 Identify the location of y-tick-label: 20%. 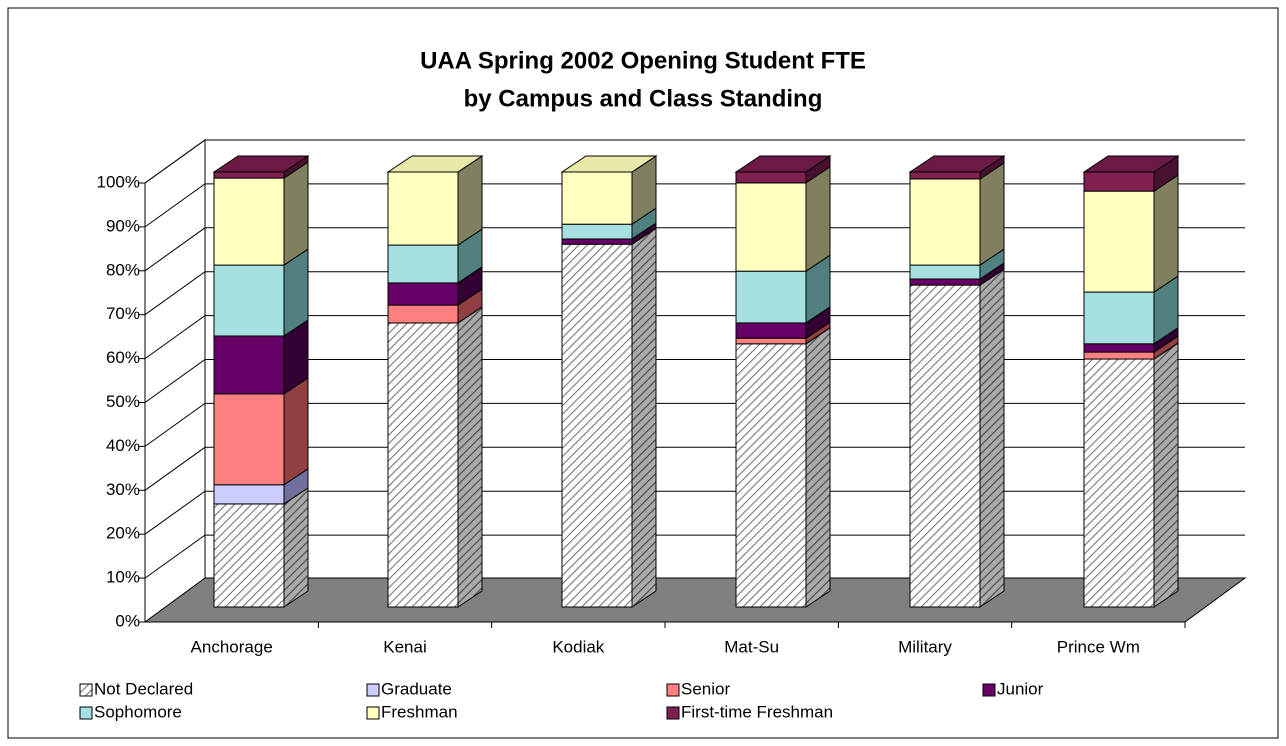
(123, 533).